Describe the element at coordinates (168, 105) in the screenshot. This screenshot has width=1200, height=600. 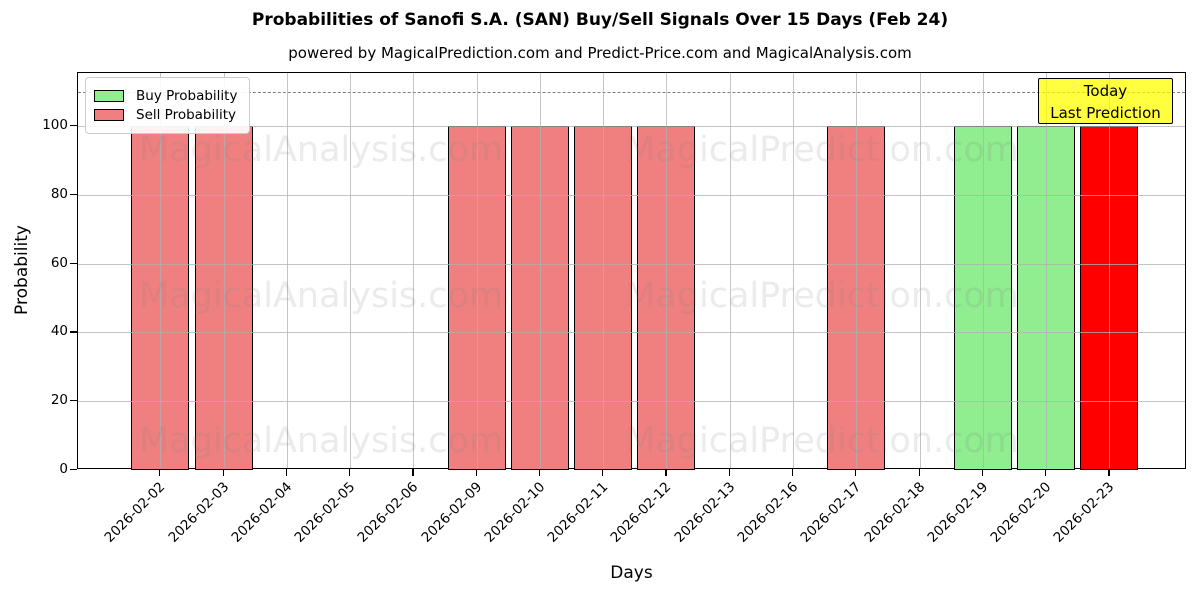
I see `legend: Buy Probability Sell Probability` at that location.